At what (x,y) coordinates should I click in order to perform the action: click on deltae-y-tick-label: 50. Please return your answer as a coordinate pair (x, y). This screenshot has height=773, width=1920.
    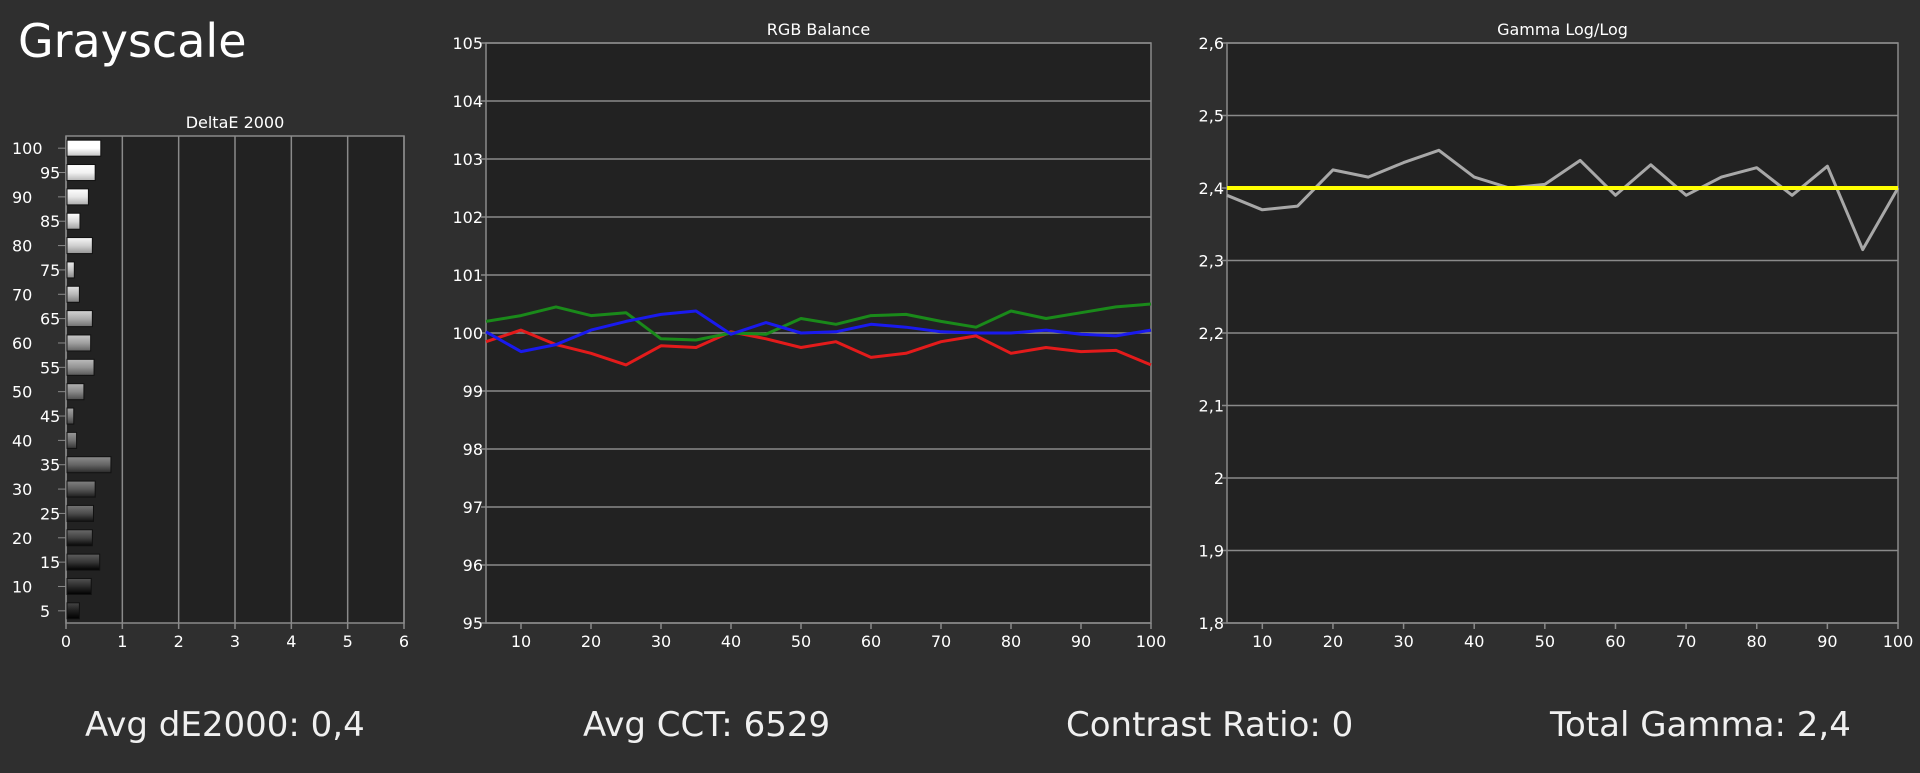
    Looking at the image, I should click on (22, 392).